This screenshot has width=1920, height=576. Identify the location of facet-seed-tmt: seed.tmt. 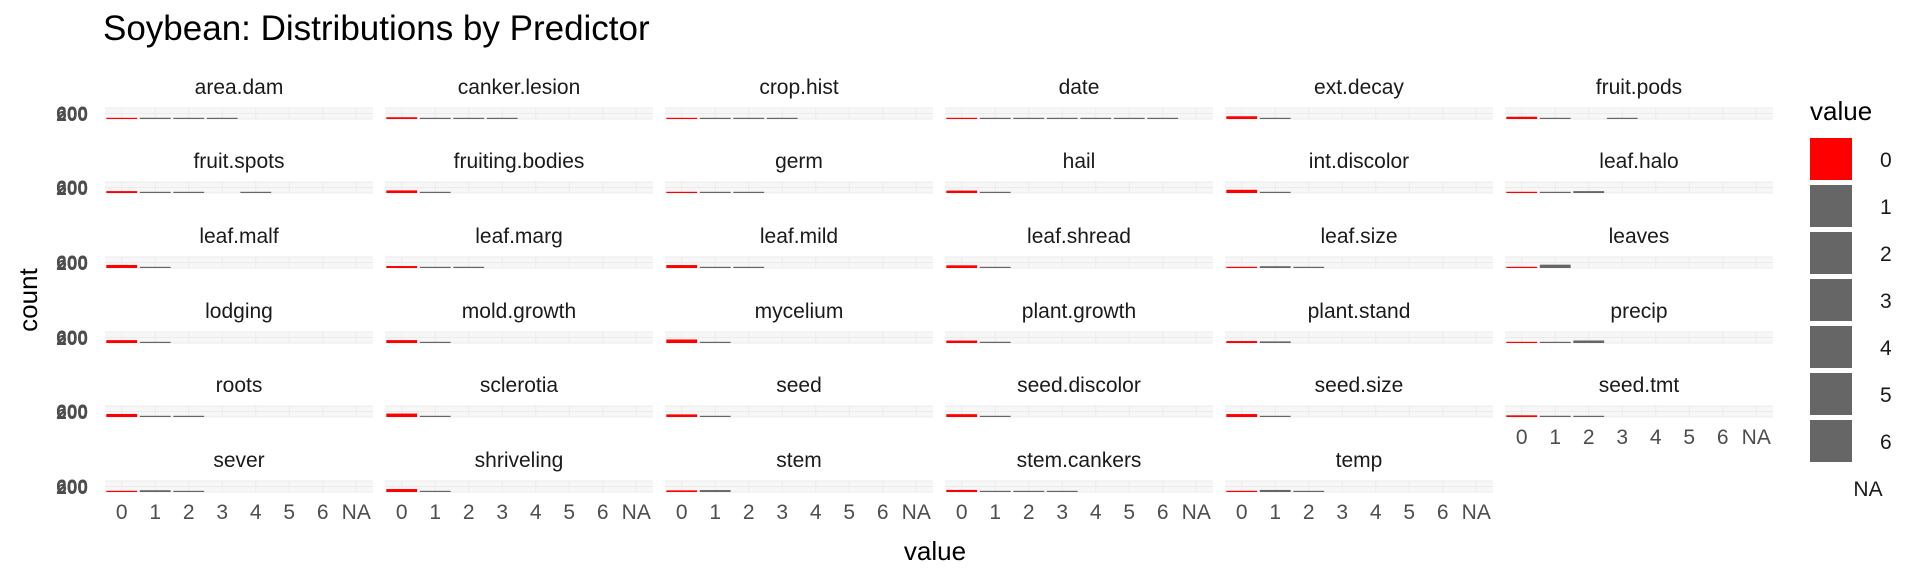
(1639, 396).